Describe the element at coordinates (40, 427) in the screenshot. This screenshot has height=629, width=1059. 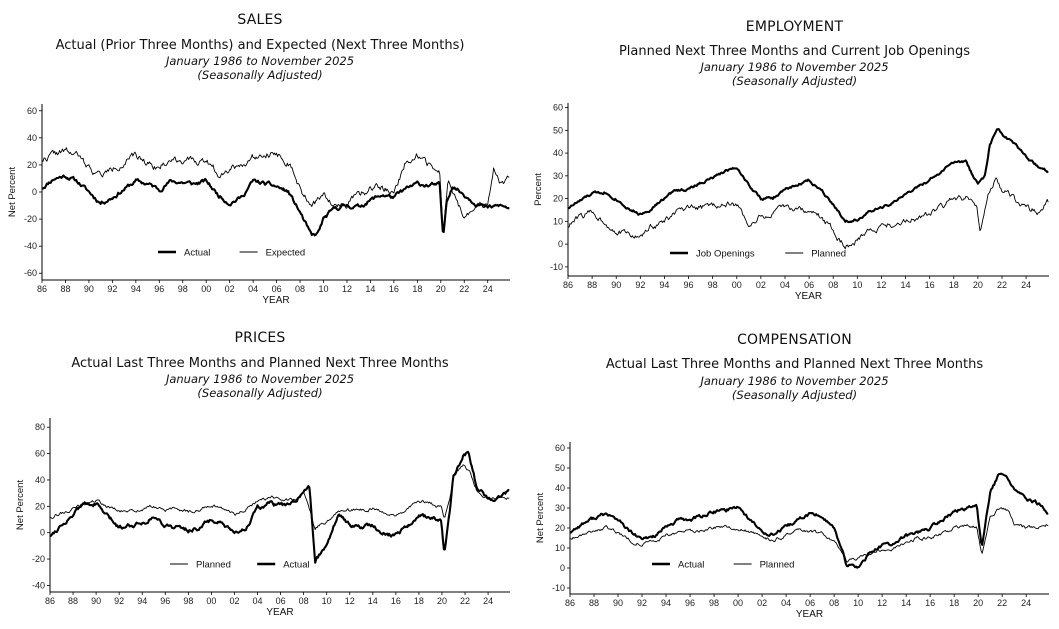
I see `y-tick-label: 80` at that location.